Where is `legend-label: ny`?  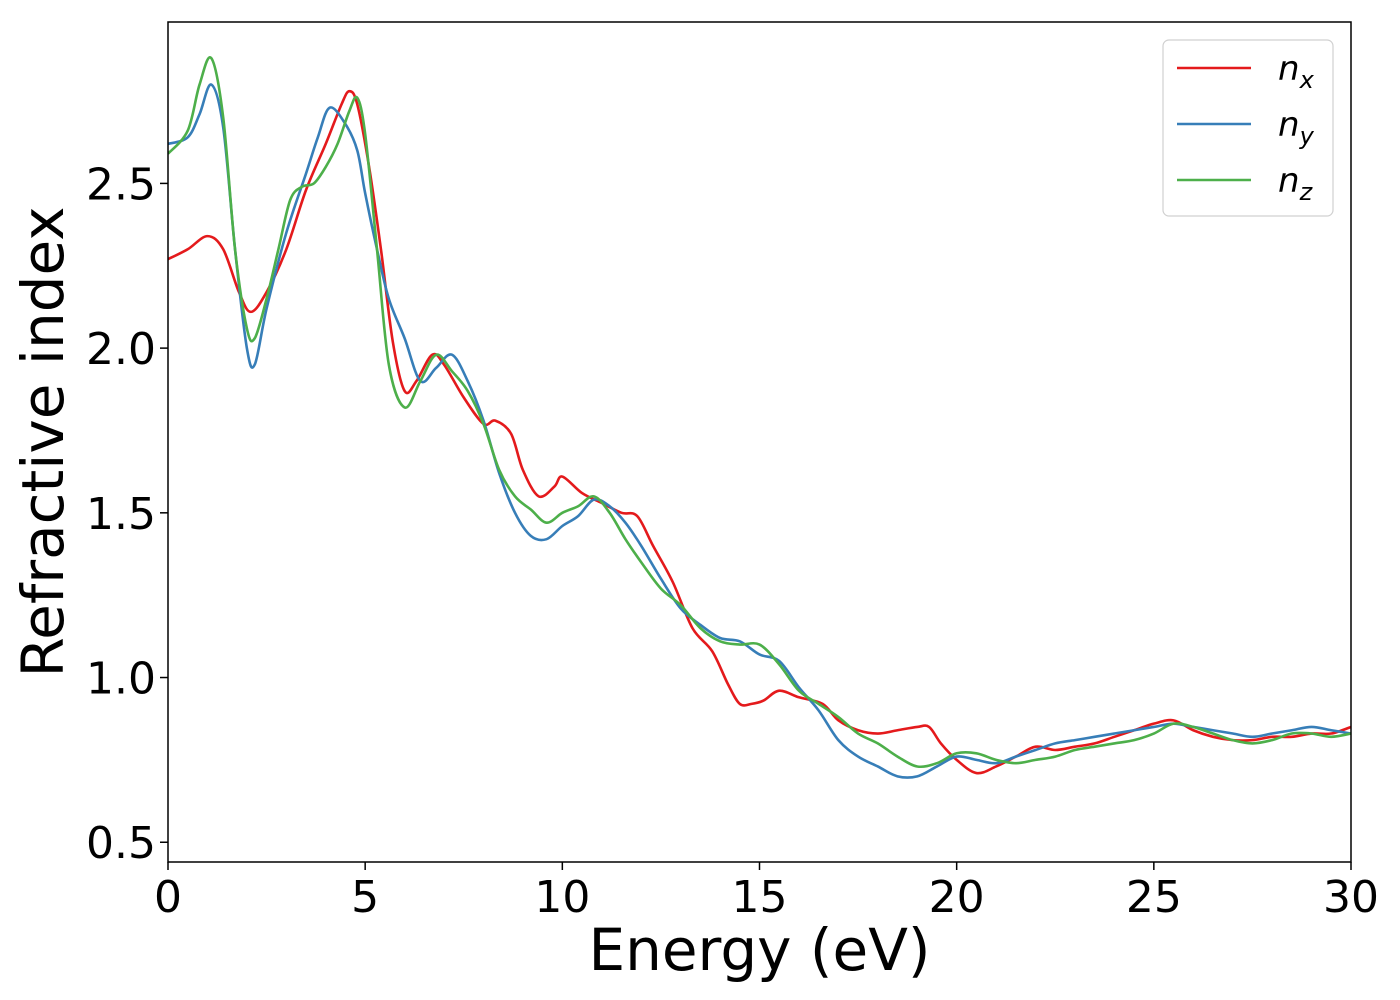
legend-label: ny is located at coordinates (1296, 127).